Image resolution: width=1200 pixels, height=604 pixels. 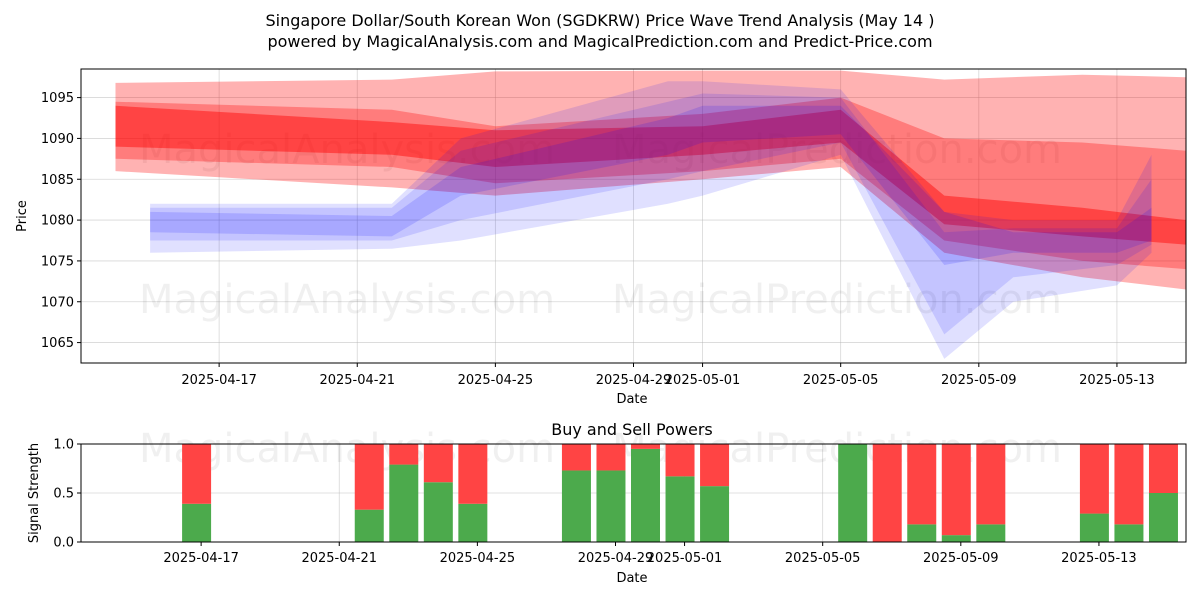 I want to click on price-x-axis-label: Date, so click(x=631, y=399).